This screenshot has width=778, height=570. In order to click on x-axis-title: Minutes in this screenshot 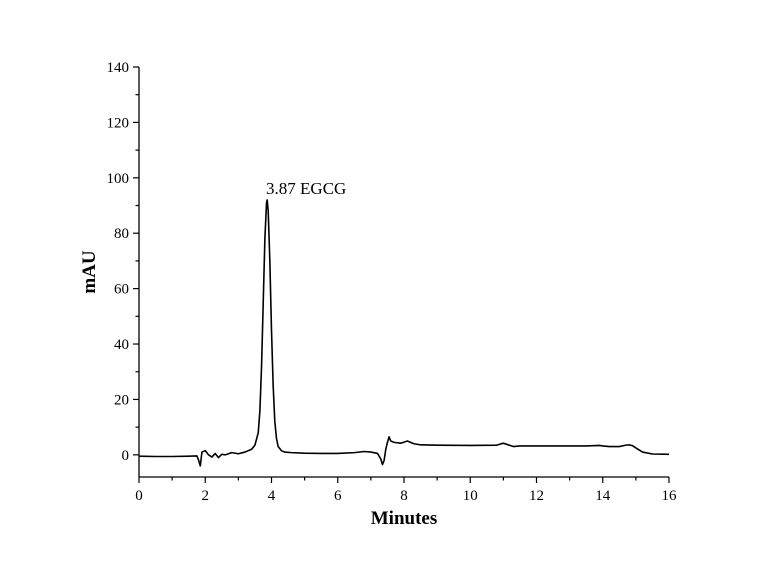, I will do `click(404, 518)`.